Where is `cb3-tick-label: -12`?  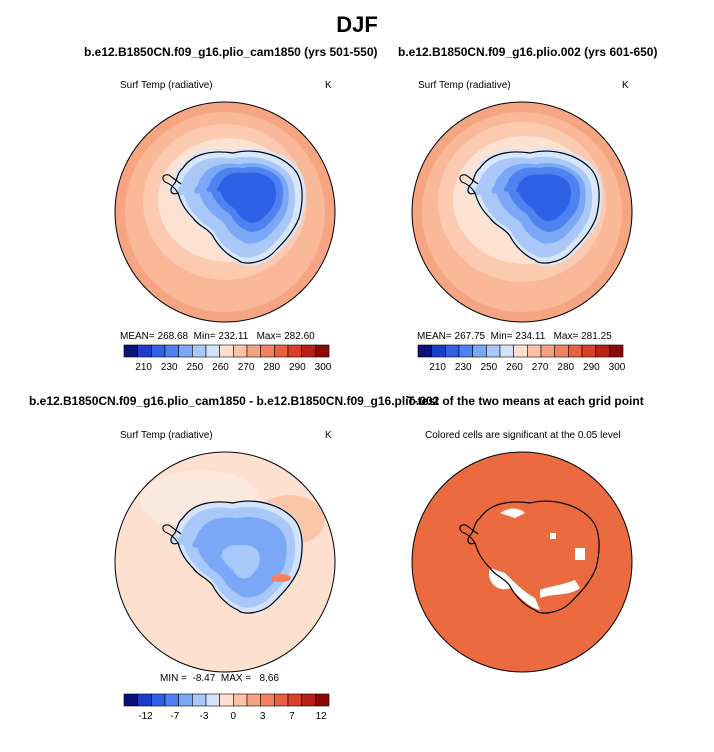 cb3-tick-label: -12 is located at coordinates (145, 716).